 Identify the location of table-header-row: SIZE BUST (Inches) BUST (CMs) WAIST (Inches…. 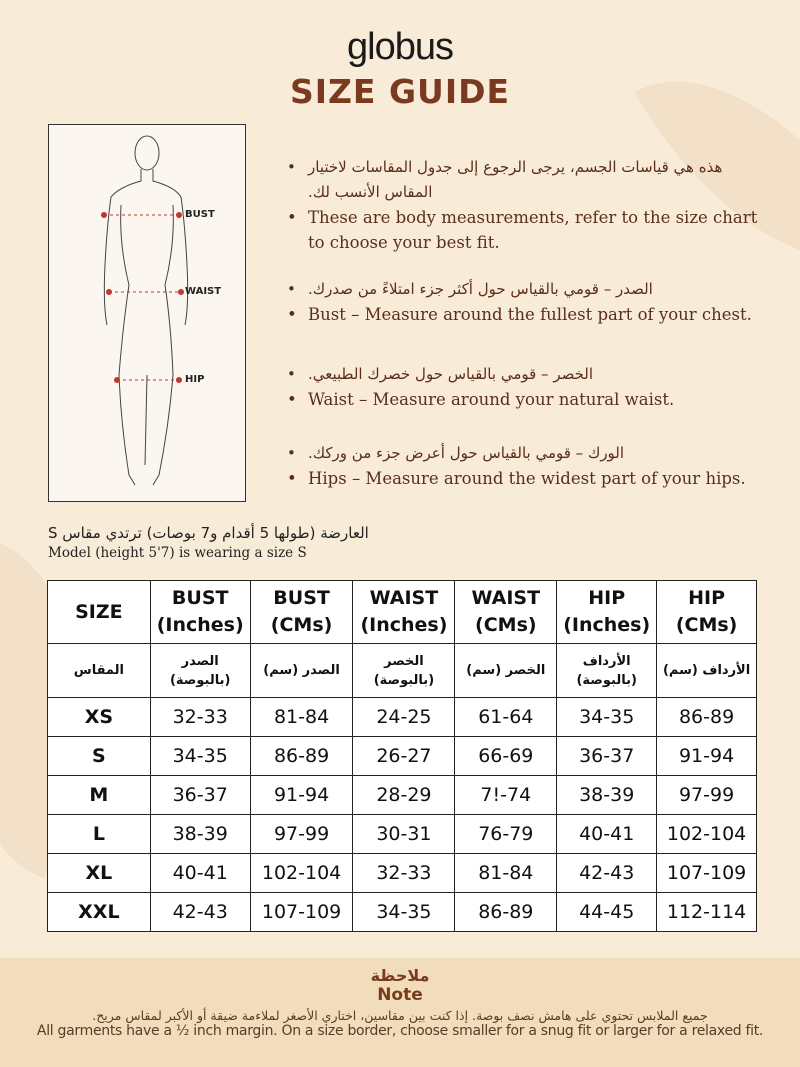
(402, 612).